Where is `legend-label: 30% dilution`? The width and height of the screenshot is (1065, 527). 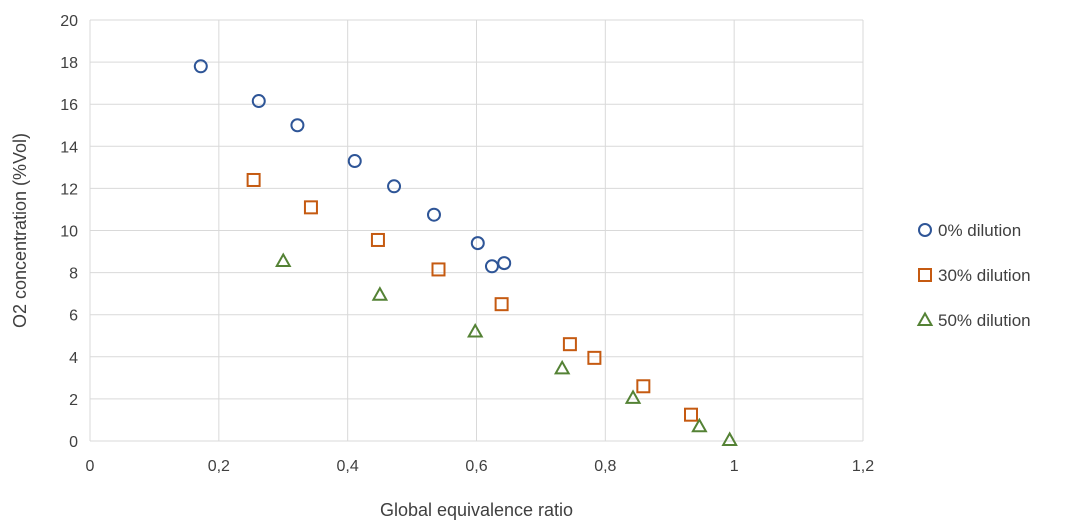 legend-label: 30% dilution is located at coordinates (984, 275).